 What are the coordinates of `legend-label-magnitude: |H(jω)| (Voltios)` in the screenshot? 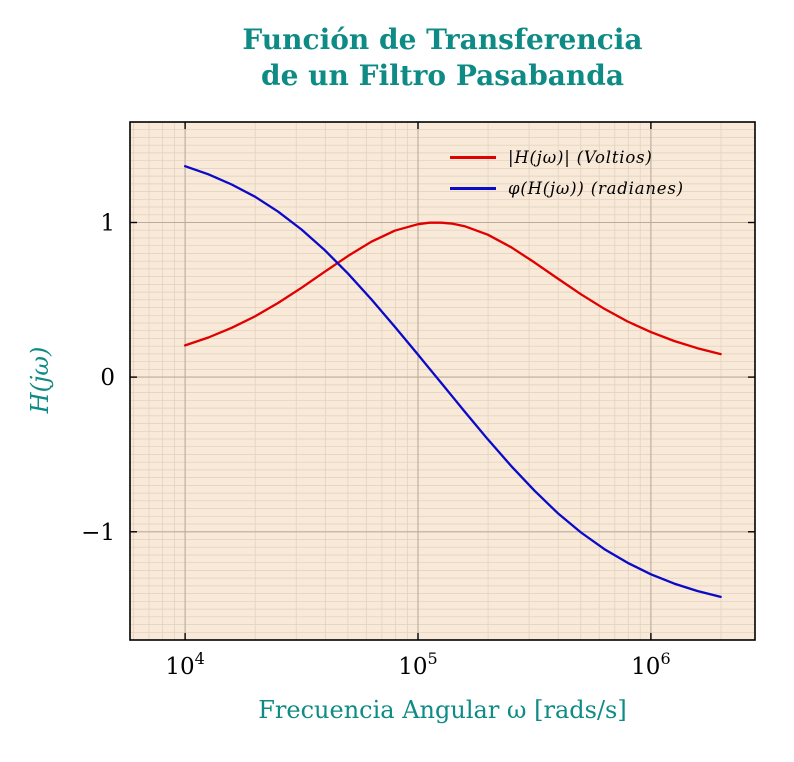 It's located at (580, 157).